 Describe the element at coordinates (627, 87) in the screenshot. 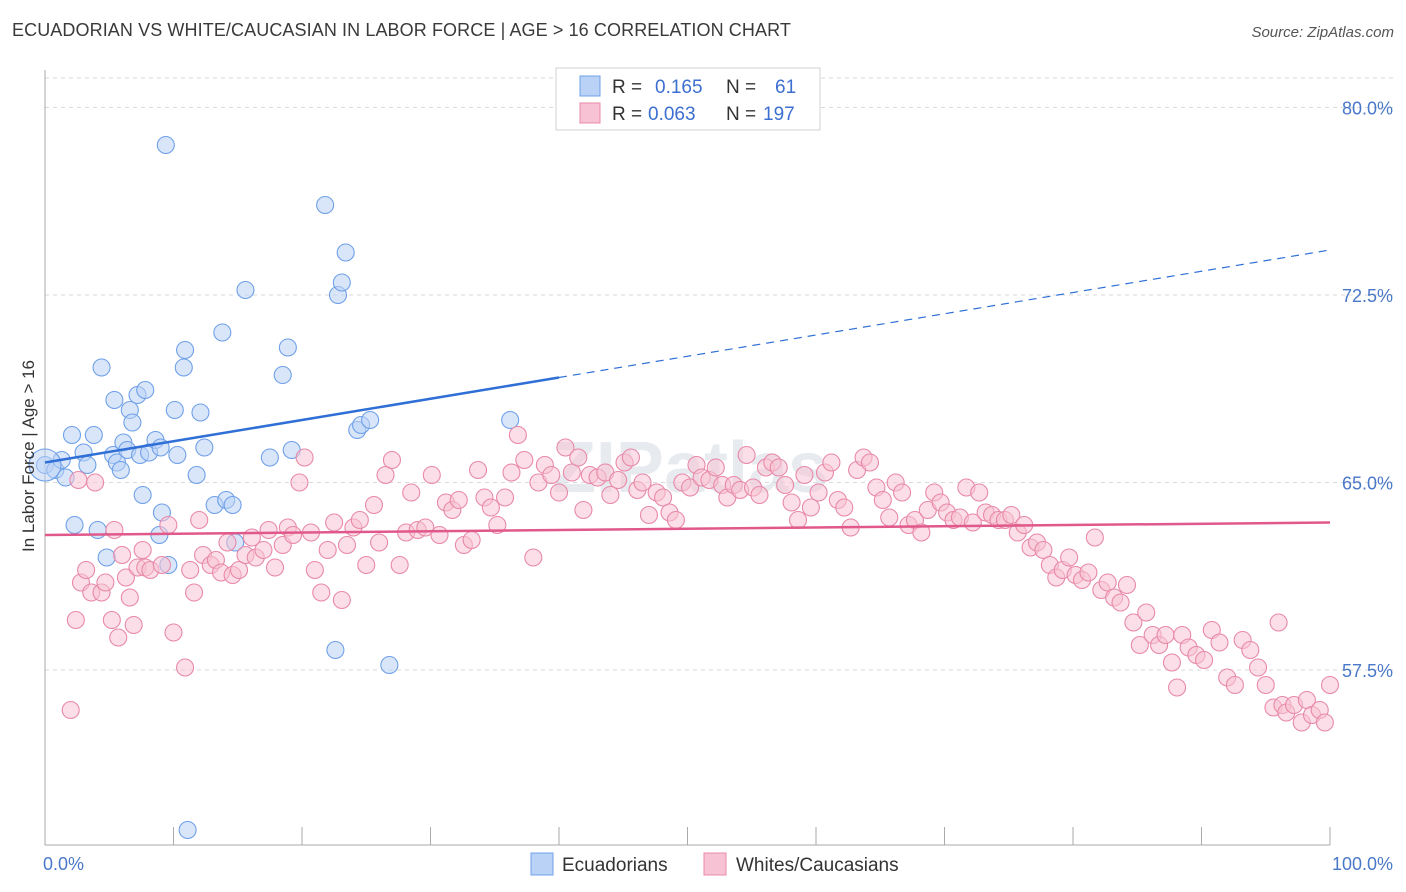

I see `r-label-0: R =` at that location.